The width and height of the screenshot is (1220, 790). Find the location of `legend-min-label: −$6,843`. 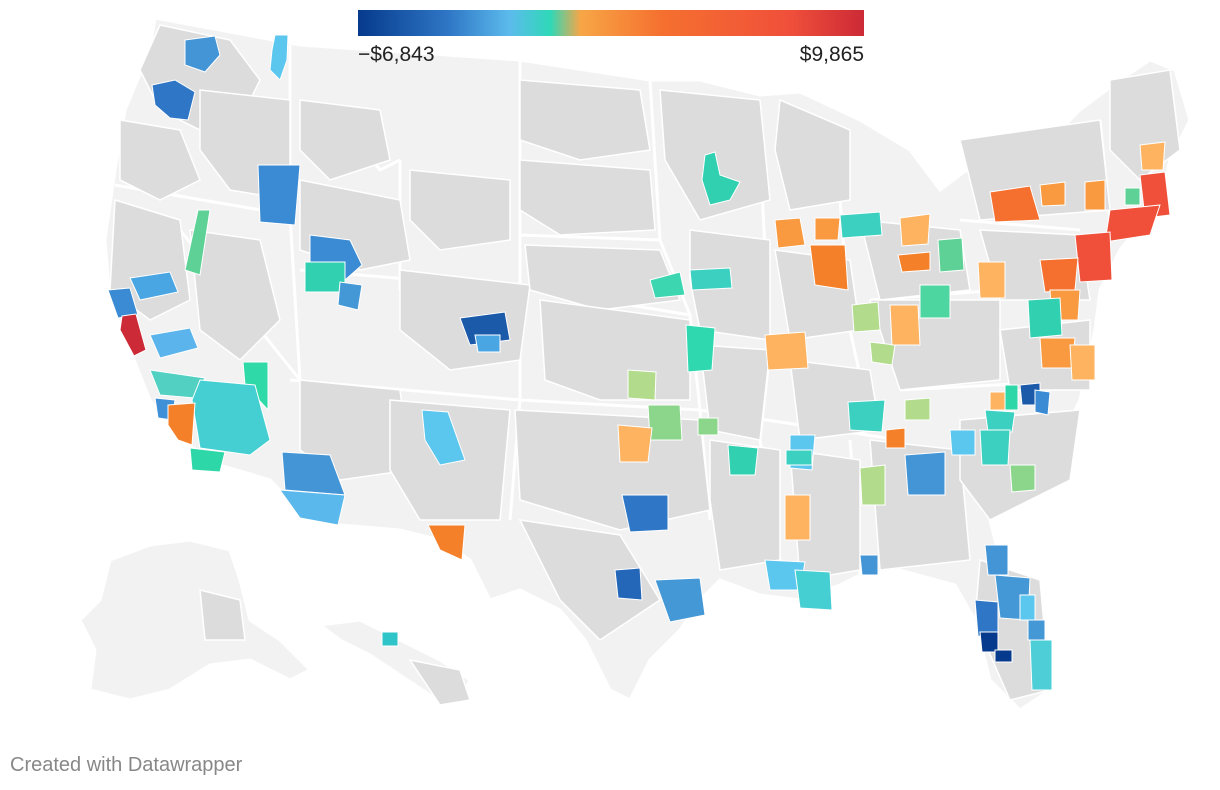

legend-min-label: −$6,843 is located at coordinates (396, 54).